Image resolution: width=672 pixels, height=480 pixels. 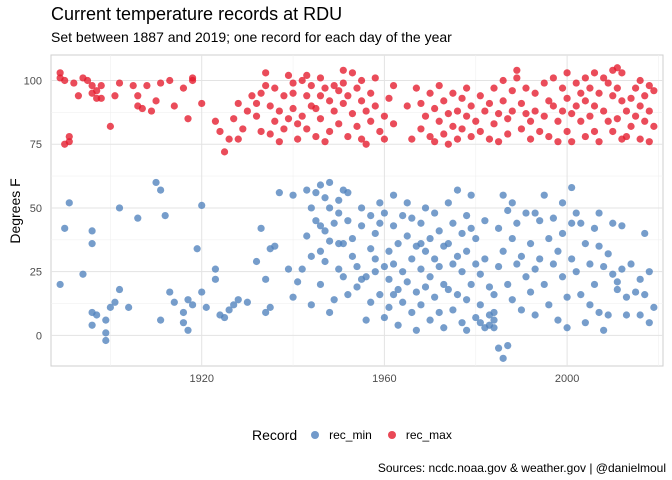 What do you see at coordinates (391, 435) in the screenshot?
I see `legend-rec-max-swatch` at bounding box center [391, 435].